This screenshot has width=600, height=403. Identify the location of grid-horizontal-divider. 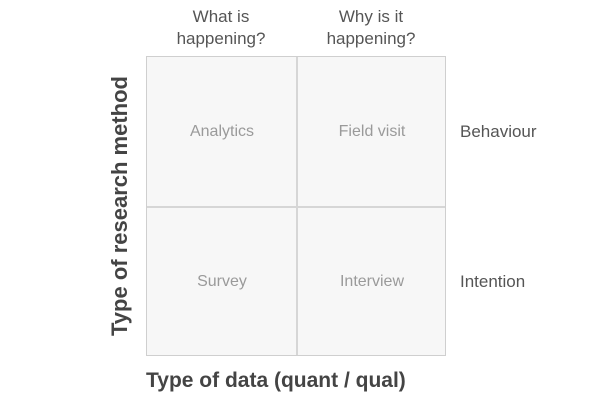
(296, 207).